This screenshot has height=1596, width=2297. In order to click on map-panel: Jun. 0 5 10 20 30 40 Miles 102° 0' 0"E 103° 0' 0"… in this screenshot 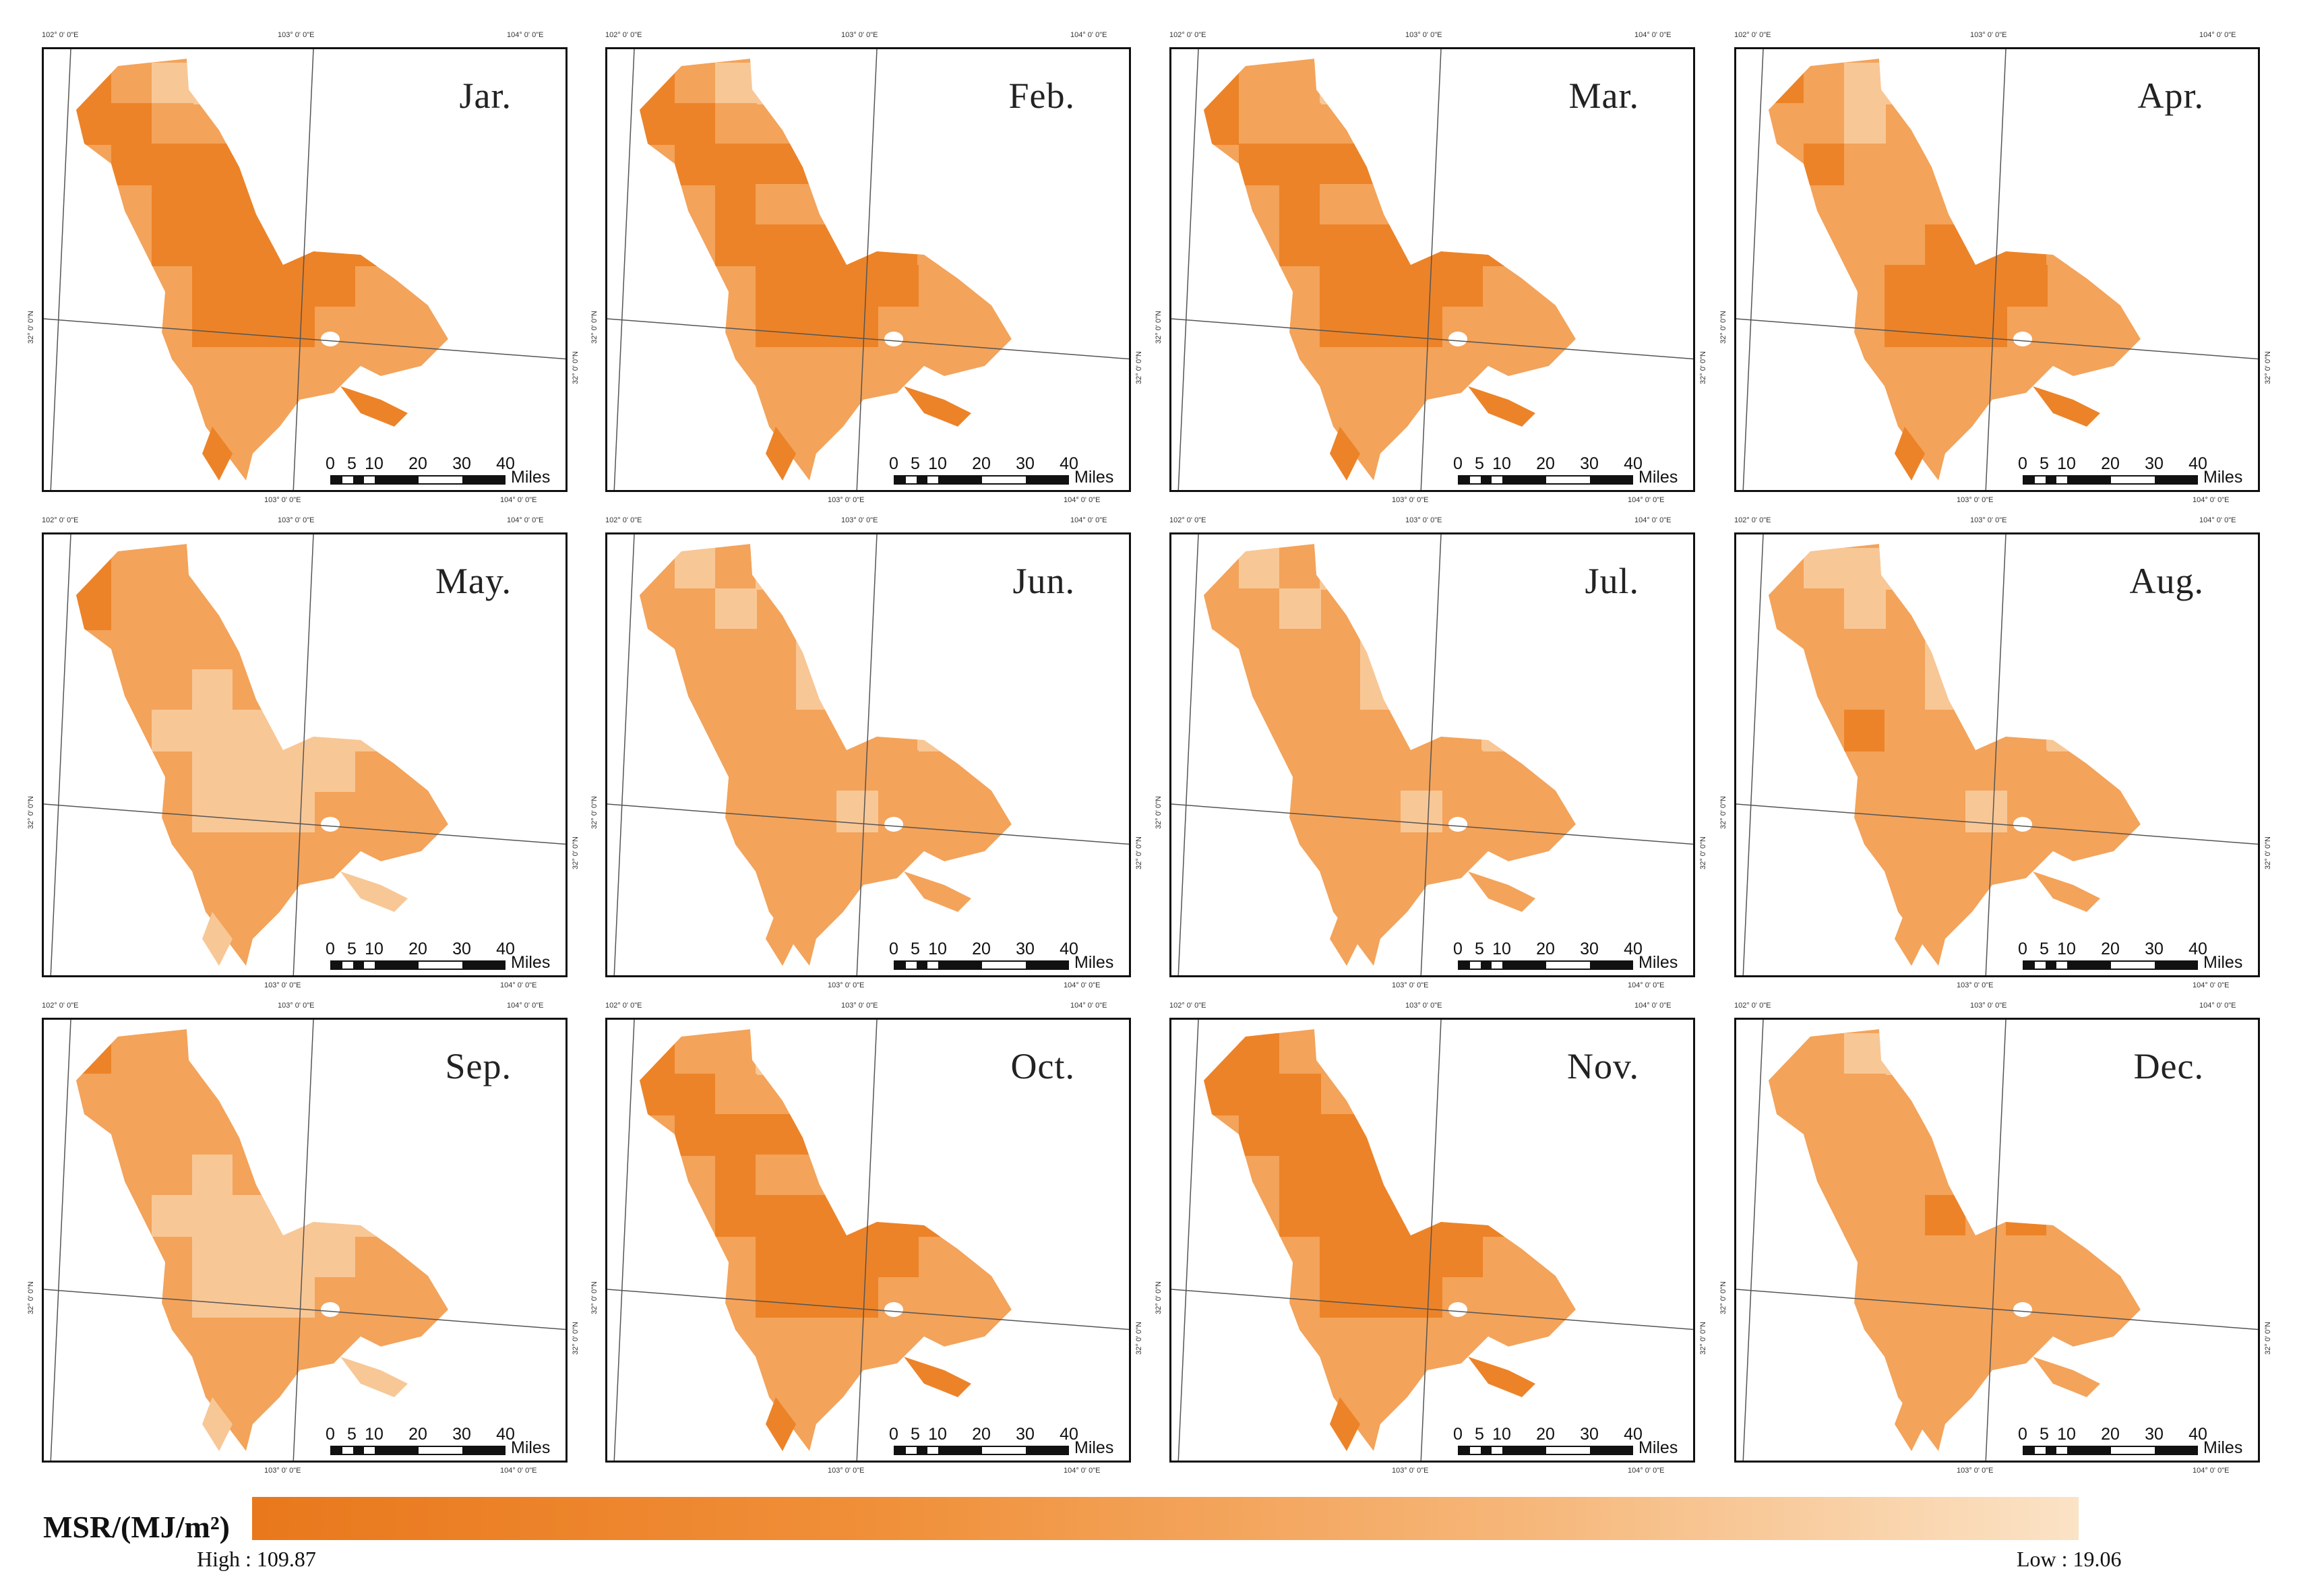, I will do `click(866, 752)`.